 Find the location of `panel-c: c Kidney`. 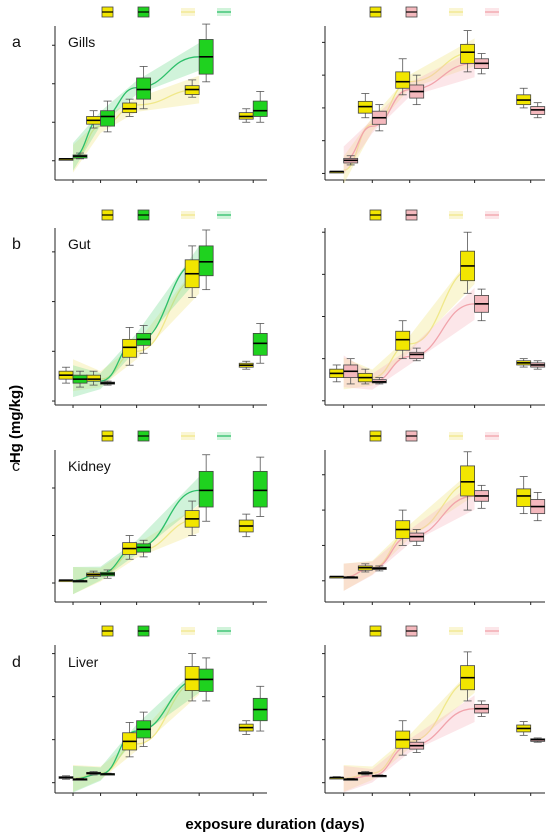

panel-c: c Kidney is located at coordinates (140, 517).